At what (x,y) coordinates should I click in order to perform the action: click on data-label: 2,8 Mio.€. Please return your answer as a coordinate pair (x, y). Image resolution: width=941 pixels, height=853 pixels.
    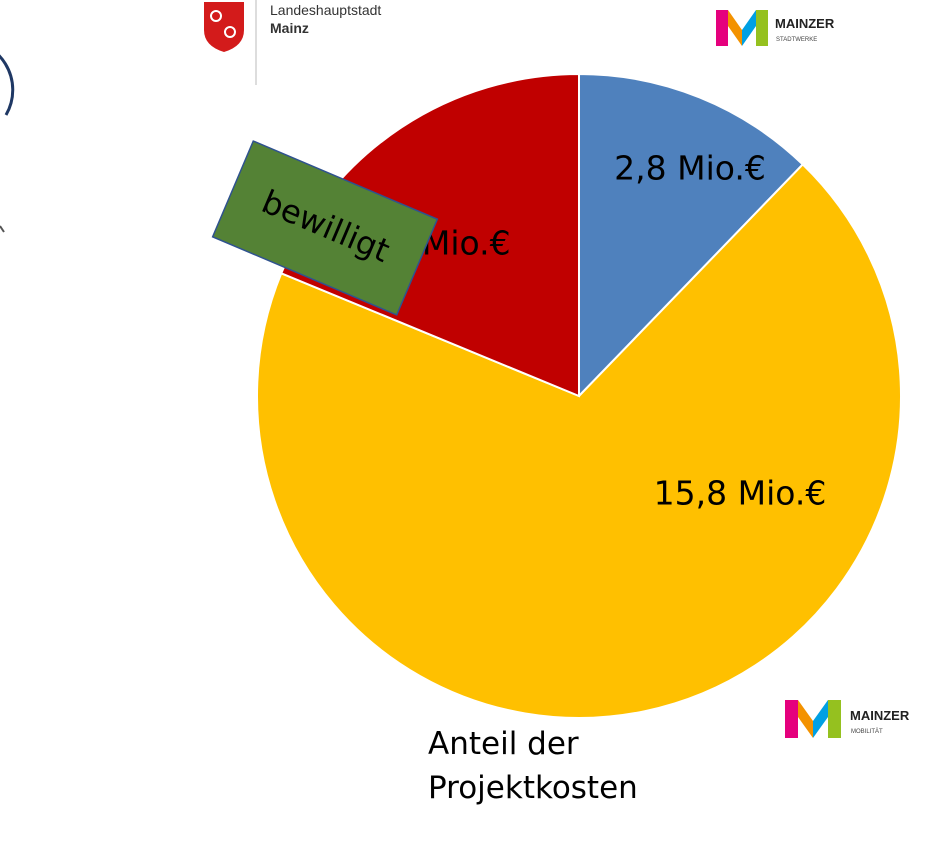
    Looking at the image, I should click on (690, 168).